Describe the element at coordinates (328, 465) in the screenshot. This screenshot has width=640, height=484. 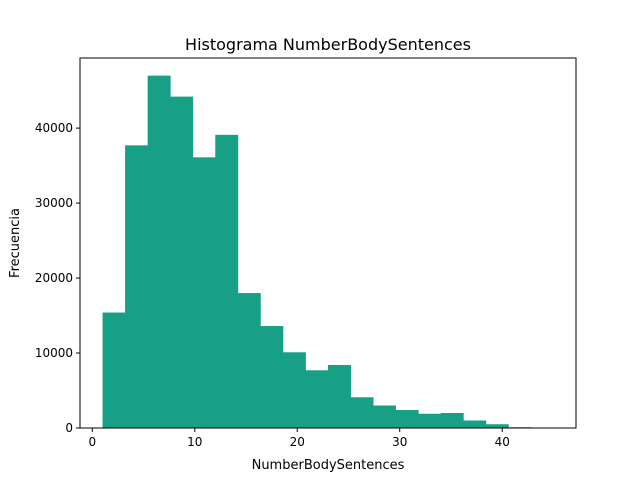
I see `x-axis-label: NumberBodySentences` at that location.